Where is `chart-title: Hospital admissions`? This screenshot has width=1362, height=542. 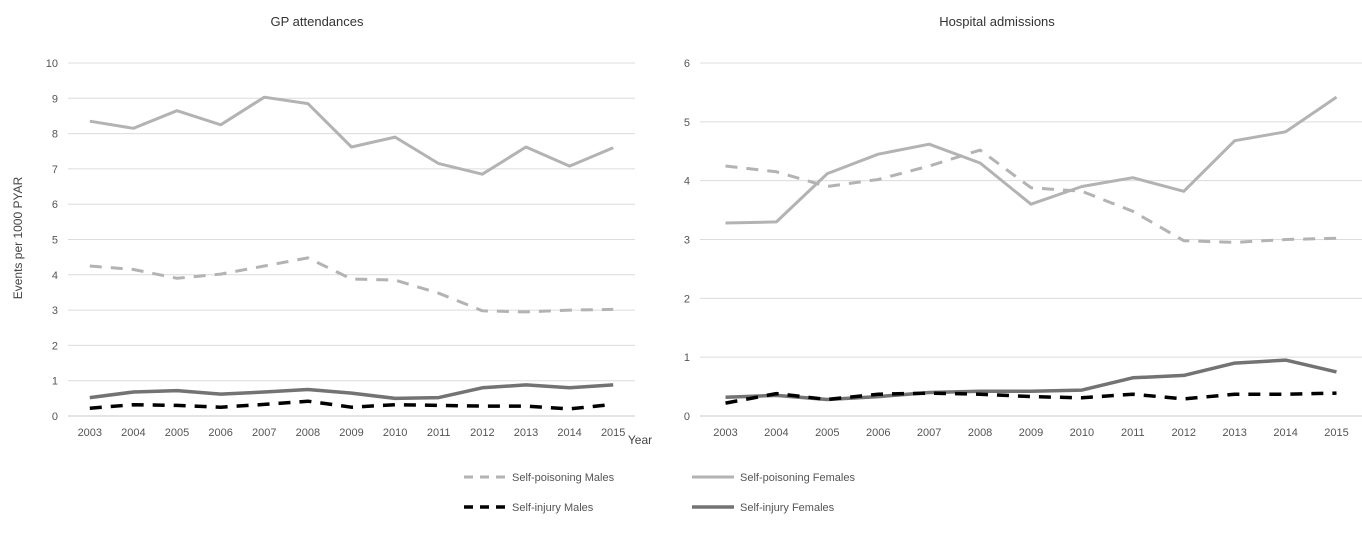 chart-title: Hospital admissions is located at coordinates (997, 21).